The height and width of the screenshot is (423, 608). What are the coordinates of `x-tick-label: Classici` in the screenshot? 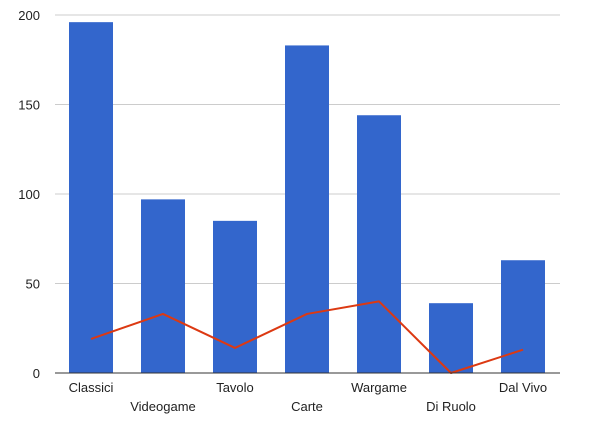 It's located at (91, 387).